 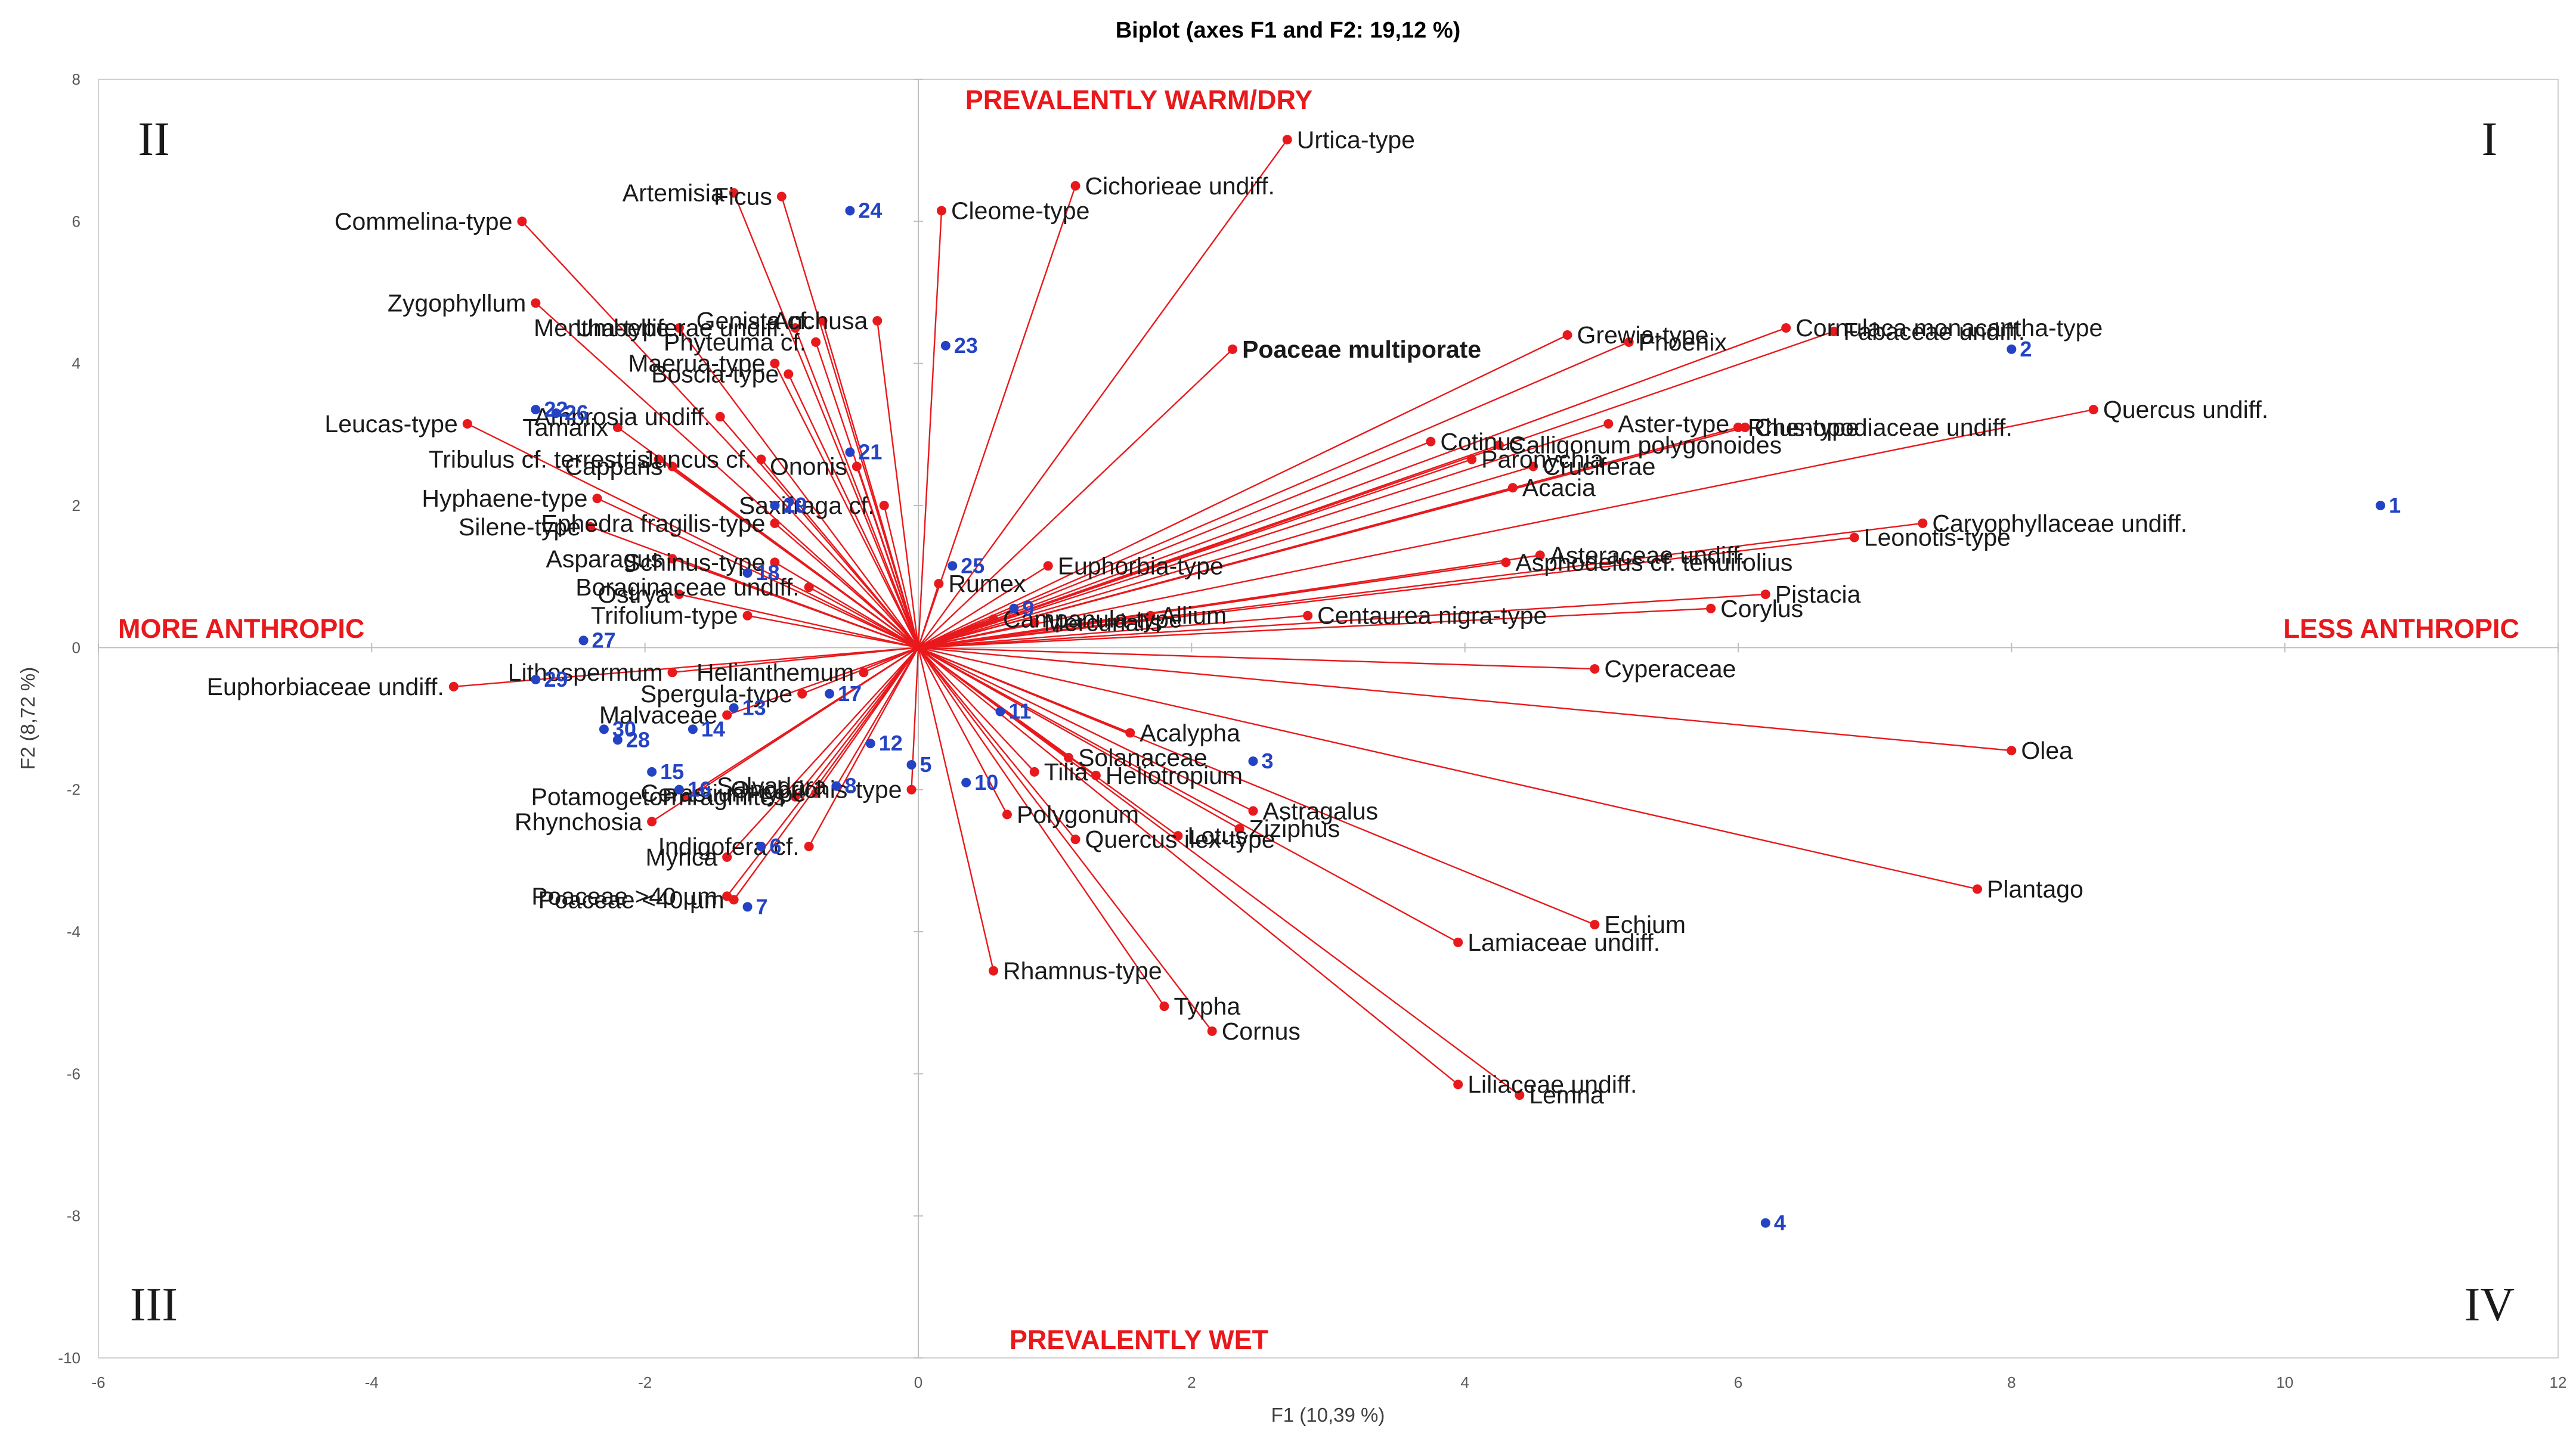 I want to click on variable-label-ambrosia-undiff: Ambrosia undiff., so click(x=623, y=416).